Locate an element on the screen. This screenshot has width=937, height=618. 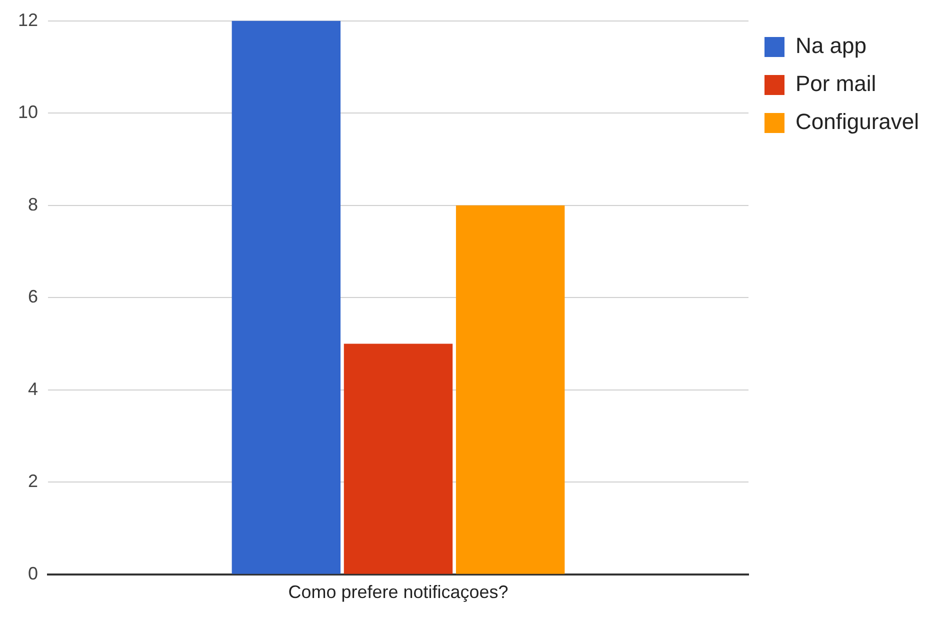
y-tick-label: 4 is located at coordinates (33, 388).